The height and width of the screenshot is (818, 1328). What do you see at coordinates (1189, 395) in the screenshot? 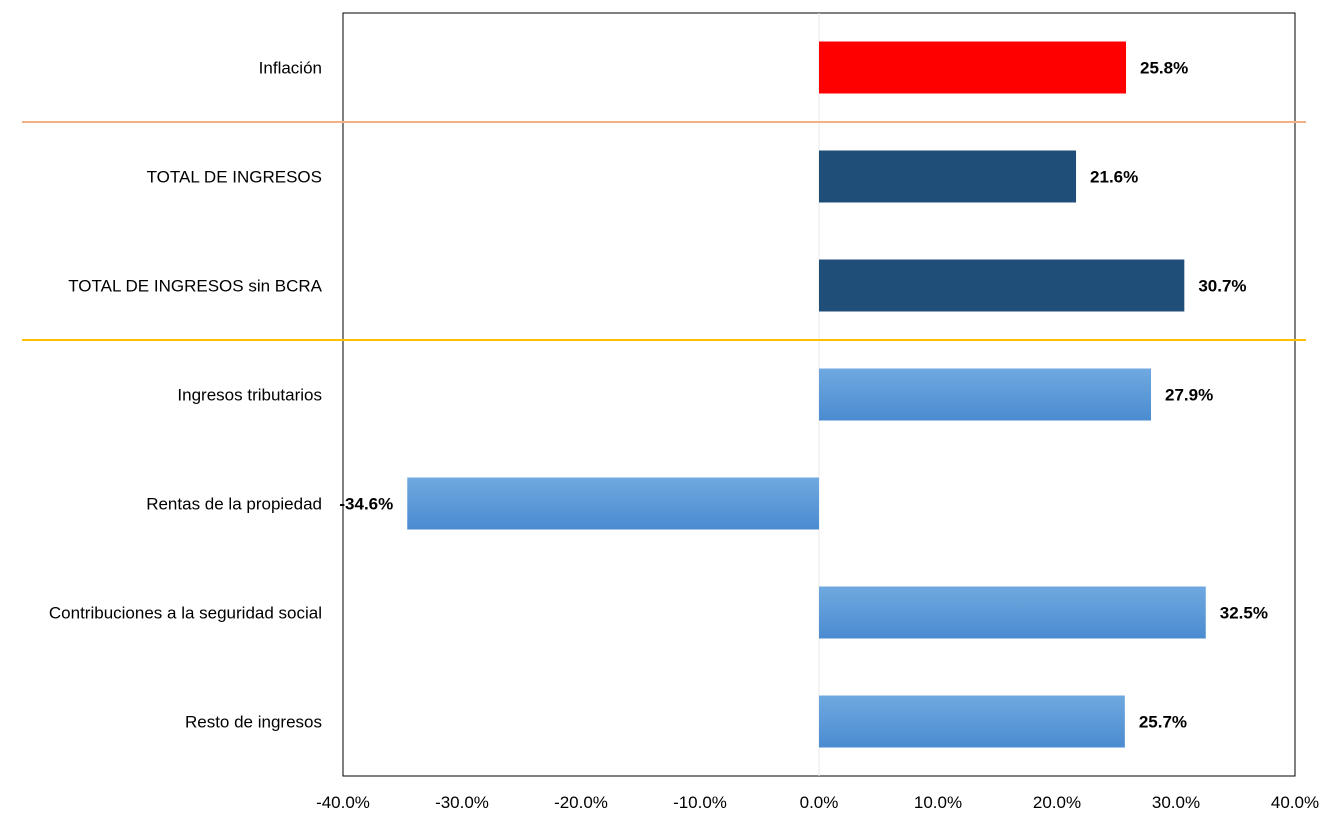
I see `value-label: 27.9%` at bounding box center [1189, 395].